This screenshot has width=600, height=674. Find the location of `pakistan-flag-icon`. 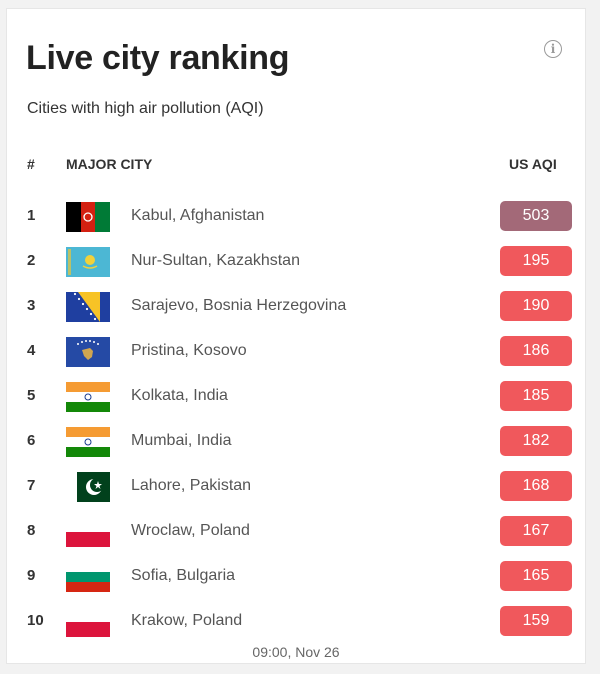

pakistan-flag-icon is located at coordinates (88, 487).